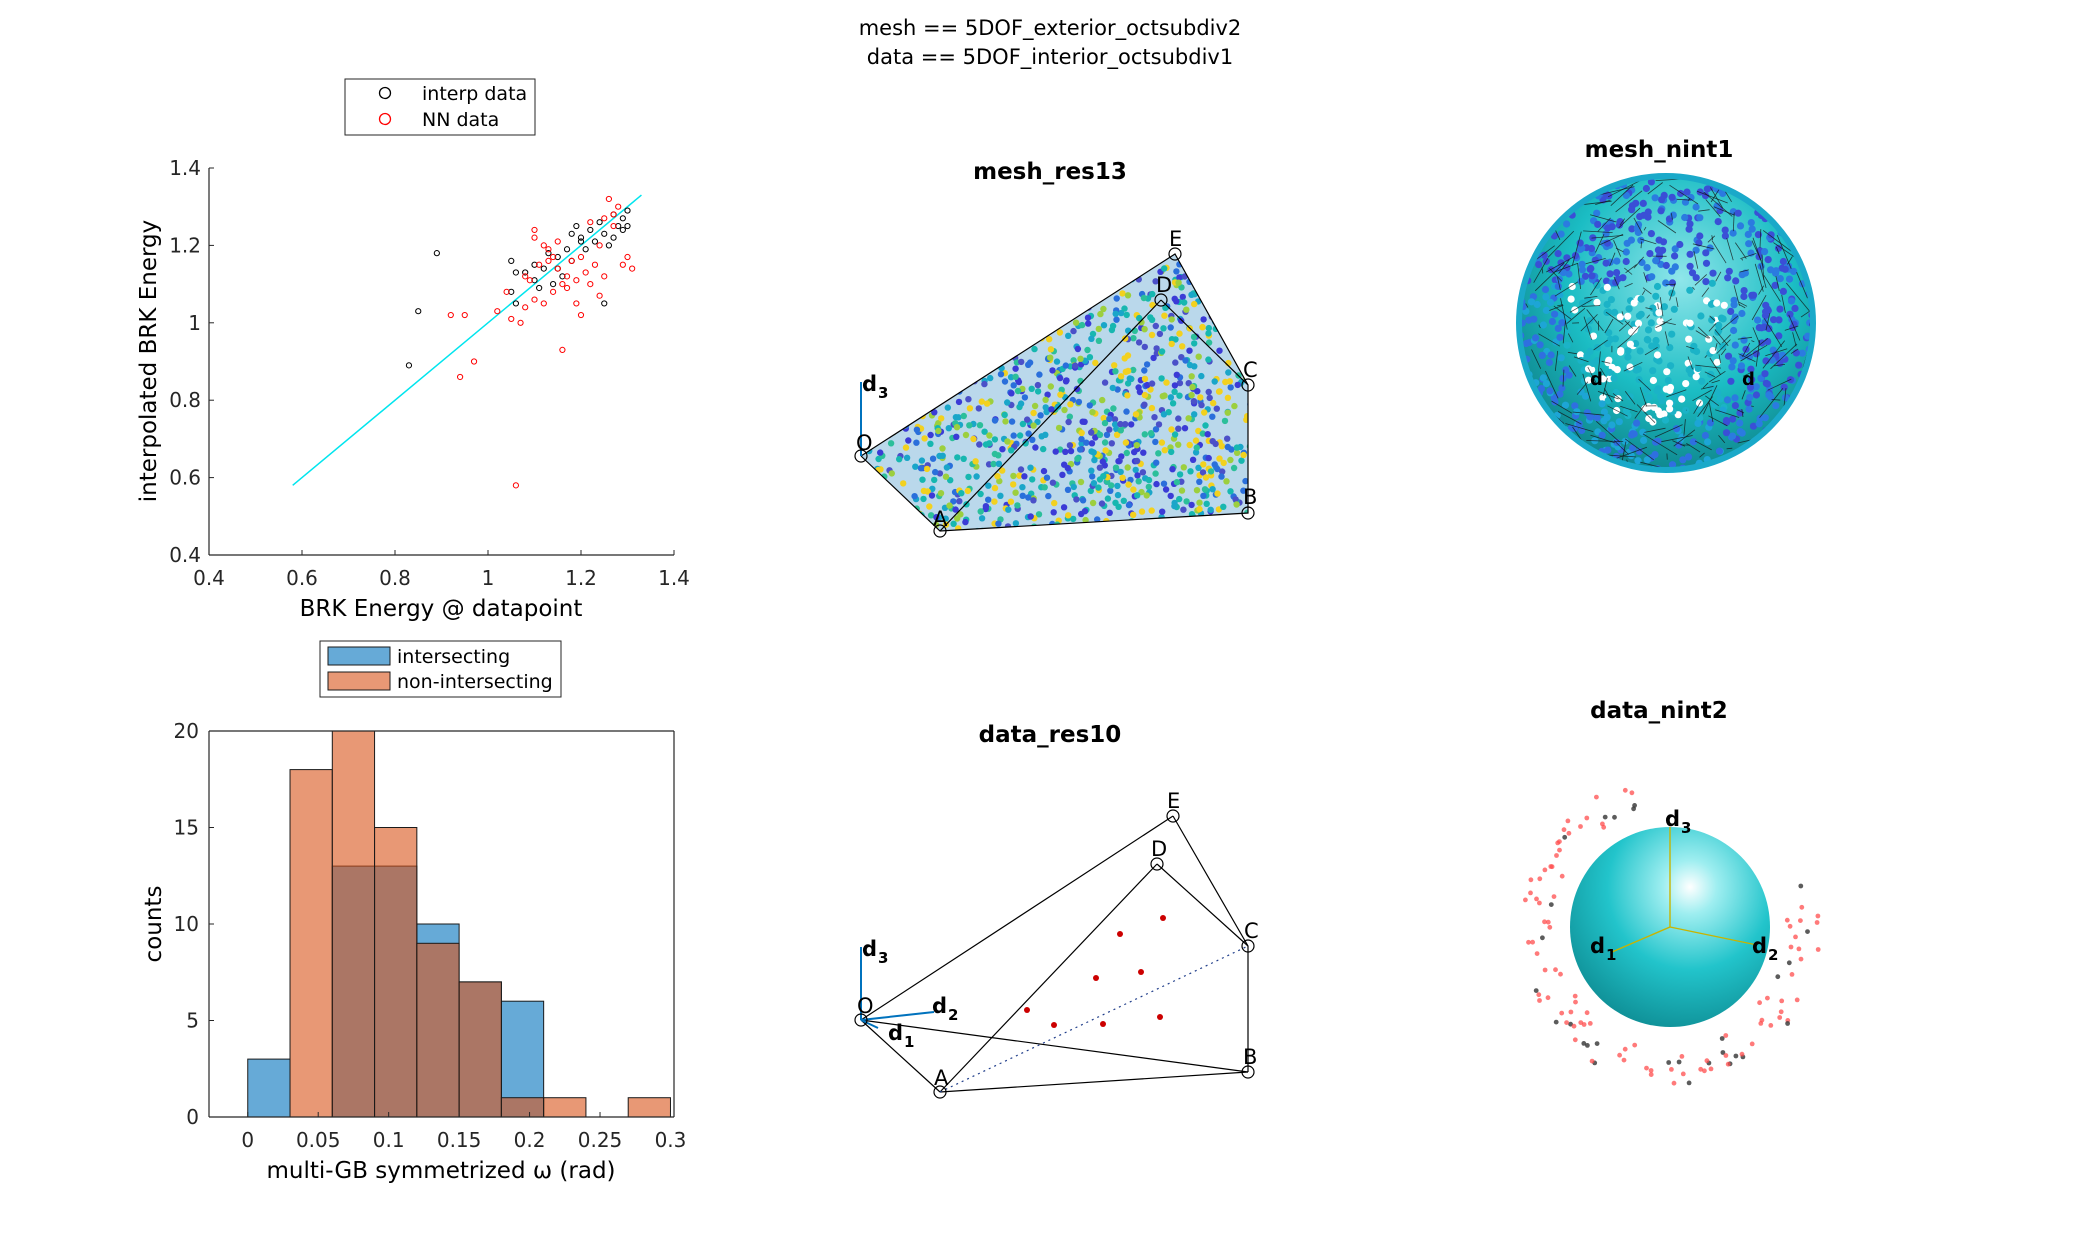 This screenshot has width=2083, height=1250. What do you see at coordinates (459, 924) in the screenshot?
I see `hist-bars` at bounding box center [459, 924].